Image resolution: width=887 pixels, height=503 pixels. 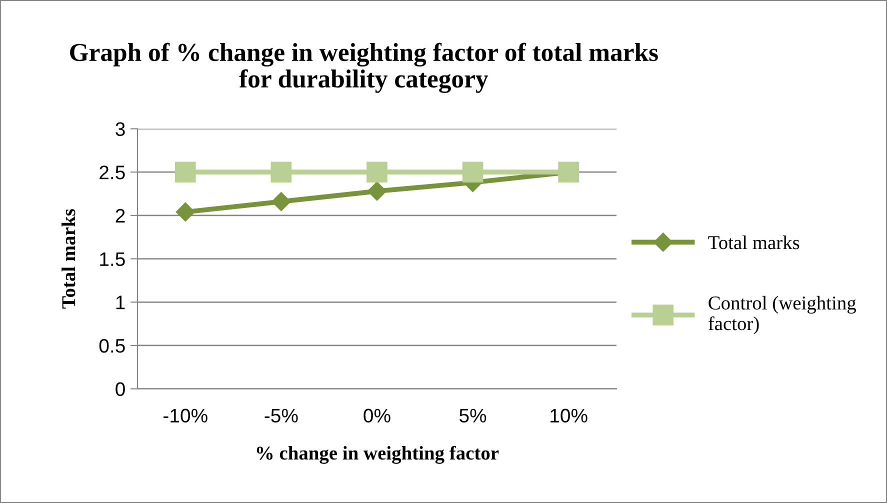 What do you see at coordinates (186, 415) in the screenshot?
I see `x-tick-label: -10%` at bounding box center [186, 415].